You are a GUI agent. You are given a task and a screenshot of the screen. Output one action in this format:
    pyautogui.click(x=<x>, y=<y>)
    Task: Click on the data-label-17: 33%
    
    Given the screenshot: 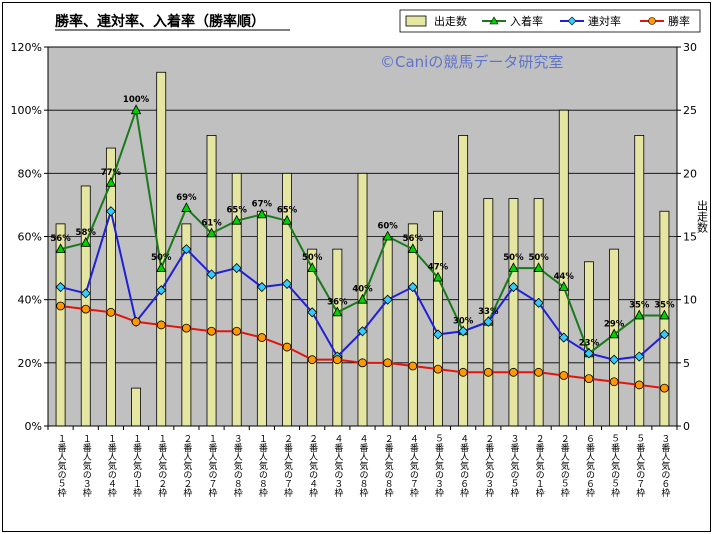 What is the action you would take?
    pyautogui.click(x=488, y=312)
    